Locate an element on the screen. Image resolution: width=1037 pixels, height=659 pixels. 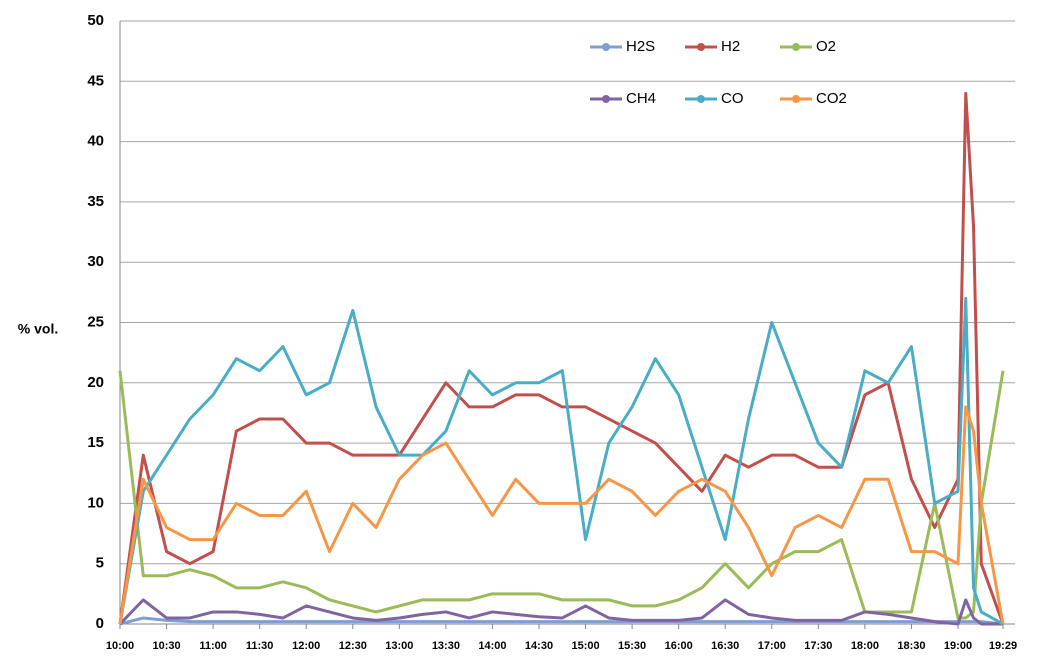
legend-label: CO is located at coordinates (732, 98).